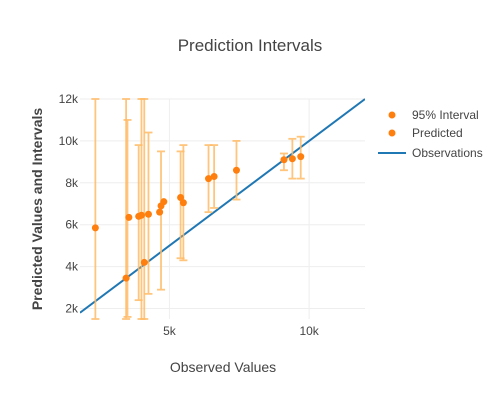 Image resolution: width=500 pixels, height=400 pixels. What do you see at coordinates (223, 367) in the screenshot?
I see `x-axis-title: Observed Values` at bounding box center [223, 367].